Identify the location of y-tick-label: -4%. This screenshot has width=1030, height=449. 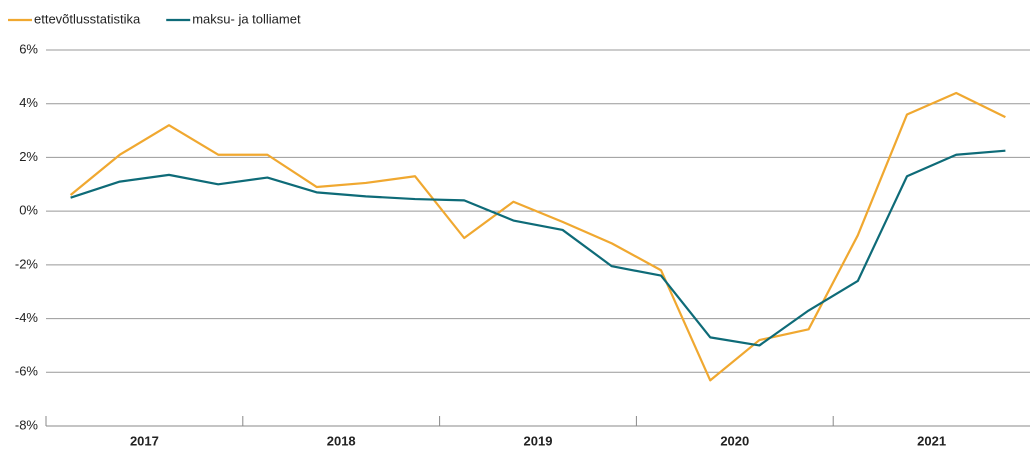
(27, 317).